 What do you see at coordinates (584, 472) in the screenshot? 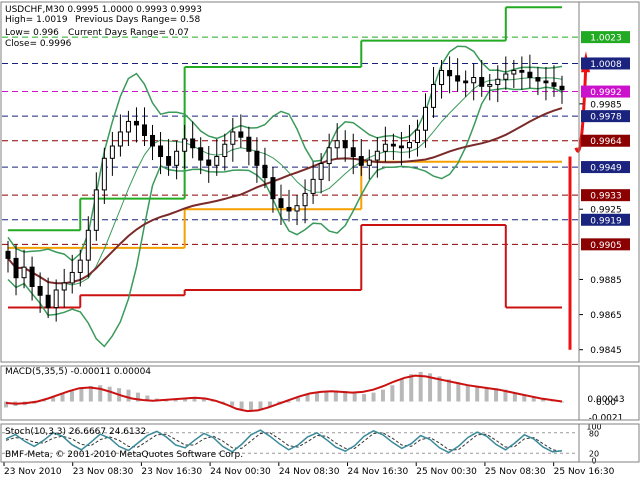
I see `time-axis-label: 25 Nov 16:30` at bounding box center [584, 472].